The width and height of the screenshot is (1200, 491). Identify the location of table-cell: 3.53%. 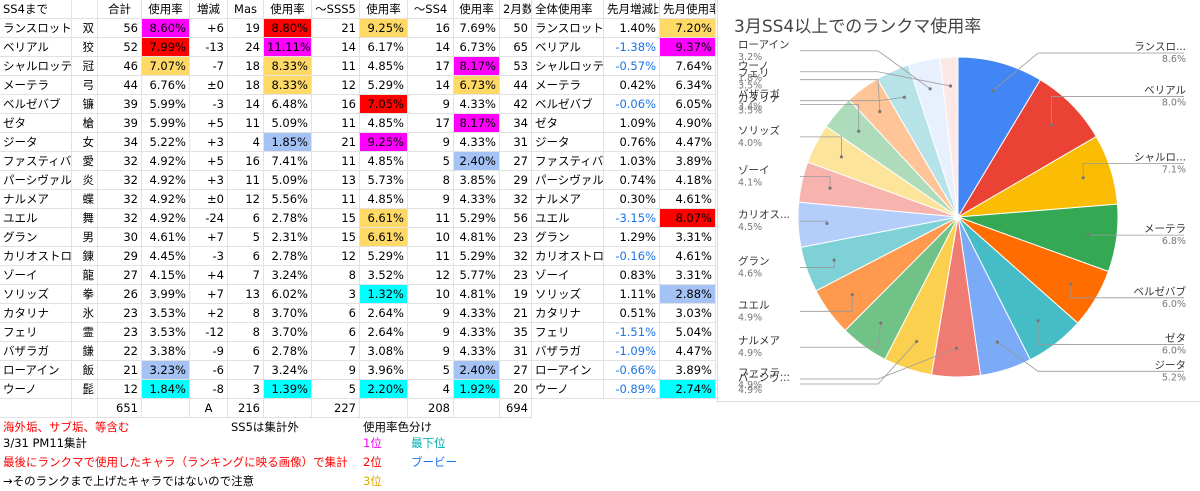
(166, 332).